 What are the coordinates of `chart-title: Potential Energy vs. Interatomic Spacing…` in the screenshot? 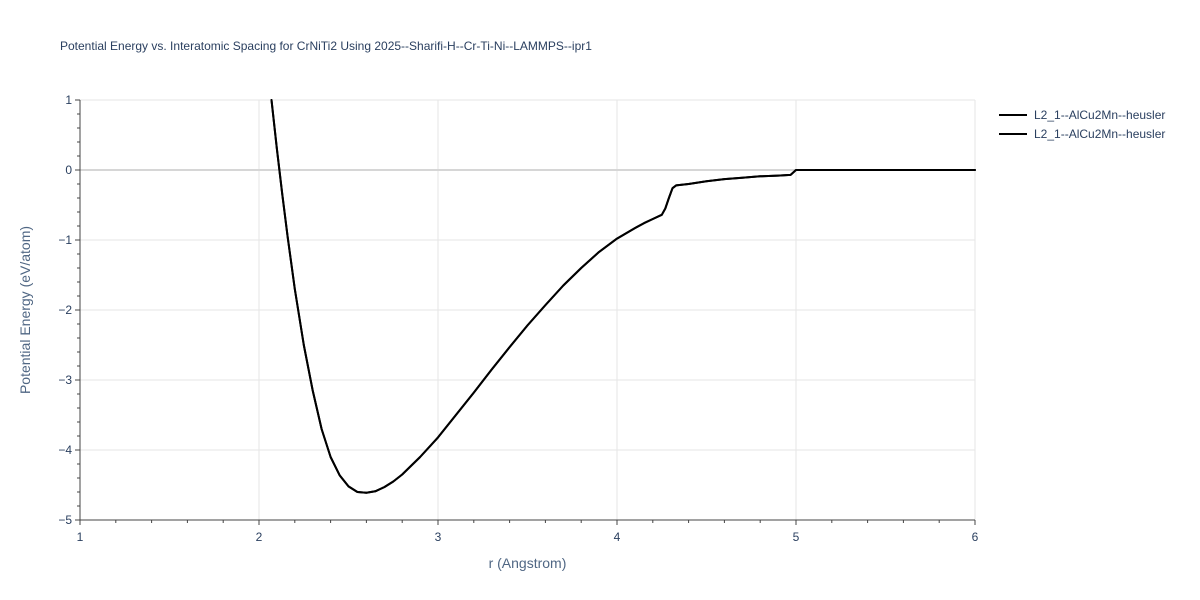 It's located at (326, 46).